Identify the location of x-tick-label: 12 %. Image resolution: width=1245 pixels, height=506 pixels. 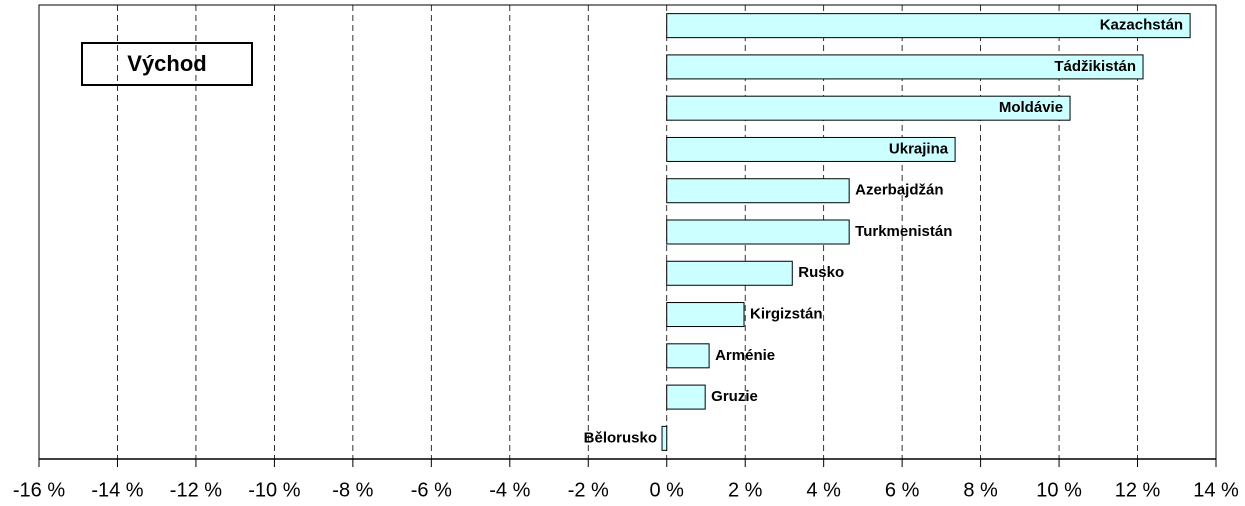
(1138, 490).